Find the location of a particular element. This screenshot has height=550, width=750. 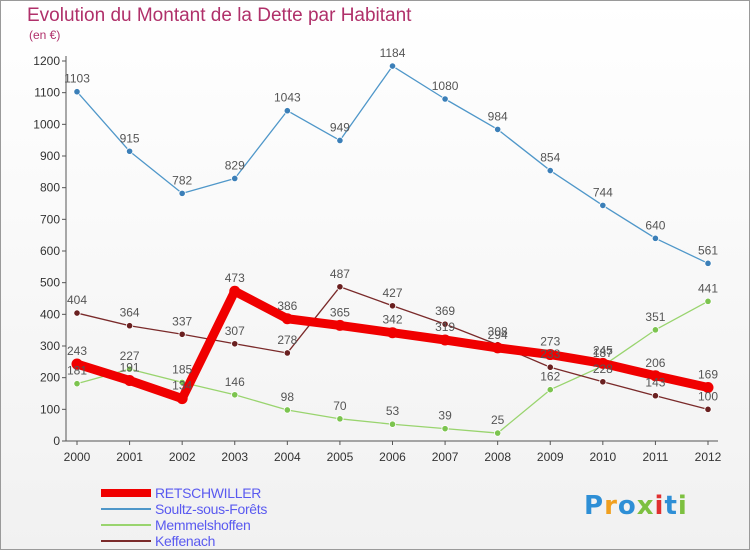

legend-label: Memmelshoffen is located at coordinates (203, 525).